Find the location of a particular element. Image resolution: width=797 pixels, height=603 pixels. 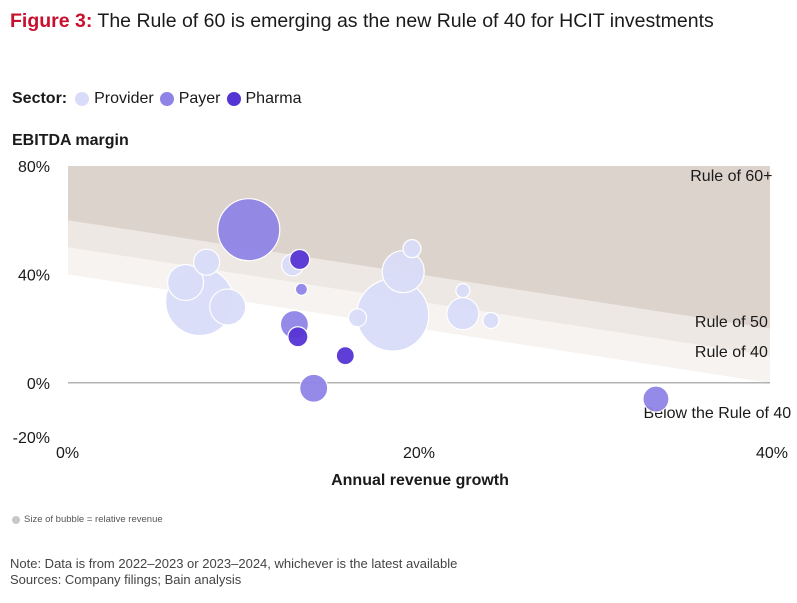

zone-label-1: Rule of 60+ is located at coordinates (731, 176).